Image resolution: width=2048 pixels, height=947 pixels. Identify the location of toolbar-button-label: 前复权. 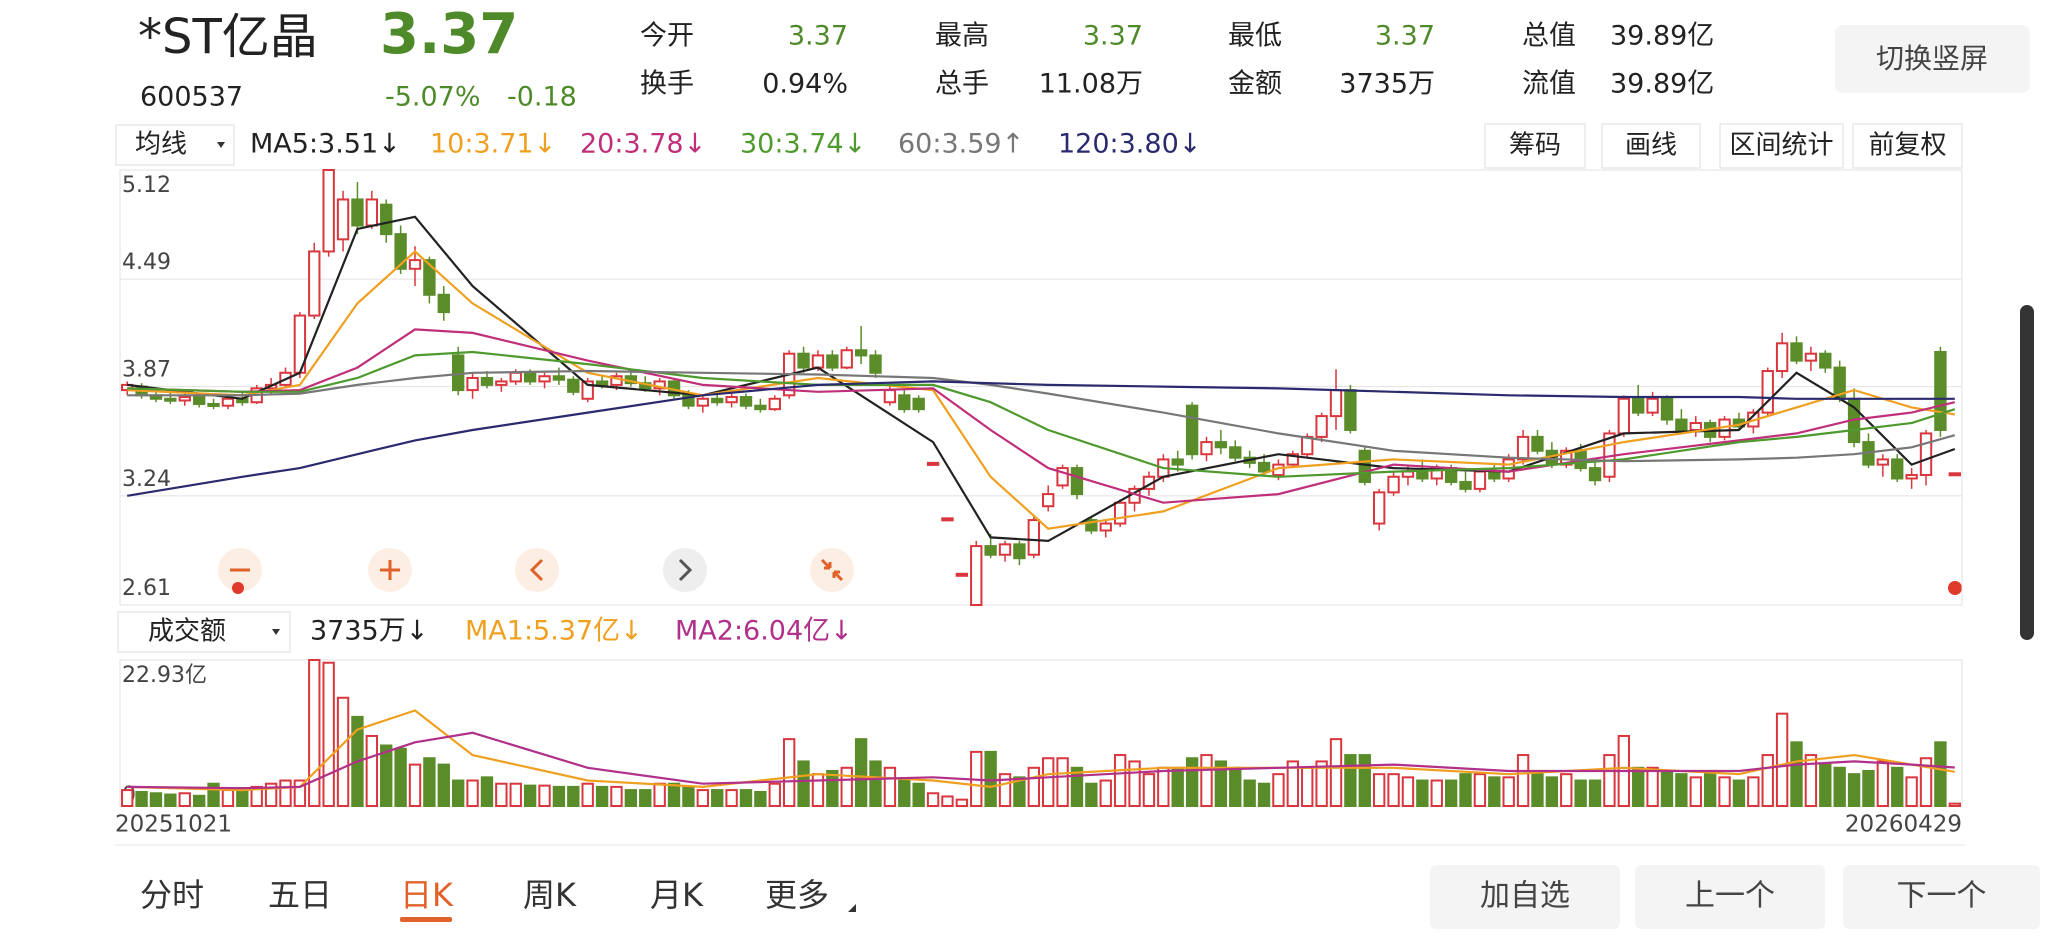
(1907, 146).